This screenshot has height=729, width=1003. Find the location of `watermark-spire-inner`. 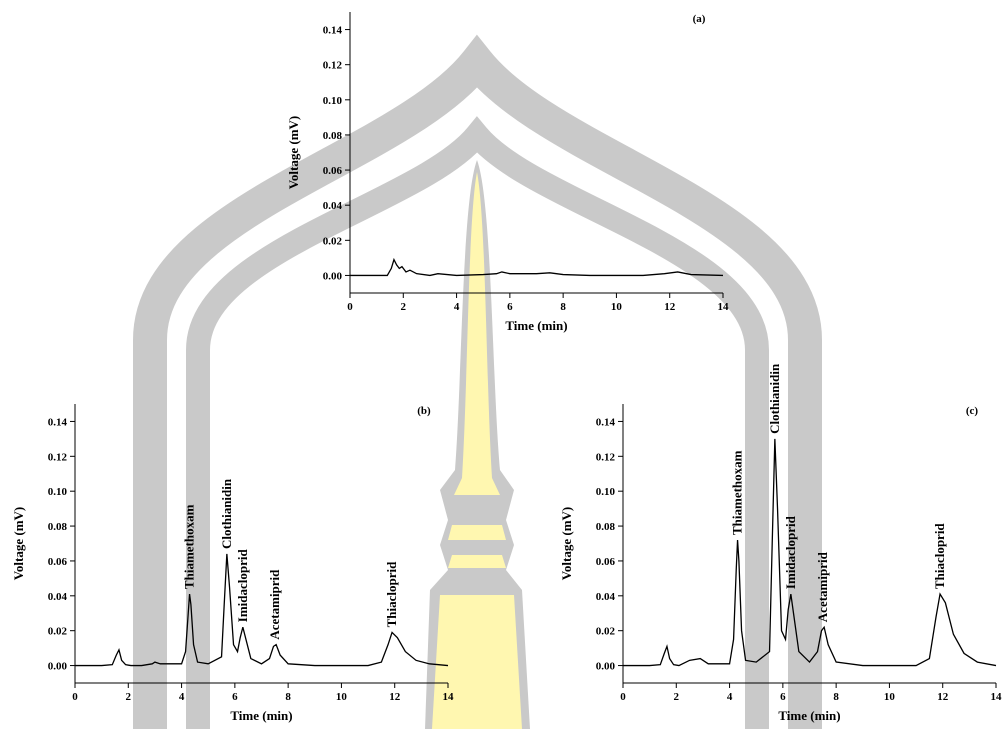

watermark-spire-inner is located at coordinates (477, 333).